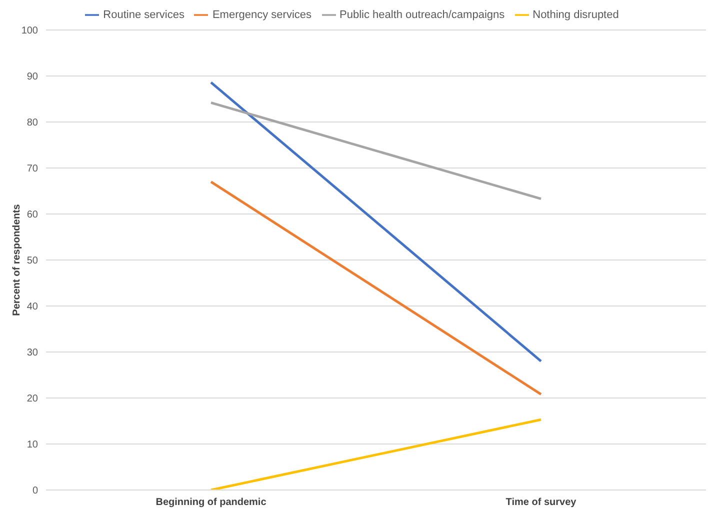 This screenshot has height=524, width=709. I want to click on y-tick-label: 80, so click(32, 123).